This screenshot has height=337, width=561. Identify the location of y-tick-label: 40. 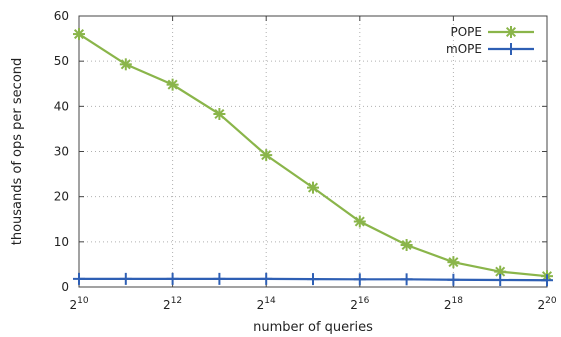
(61, 106).